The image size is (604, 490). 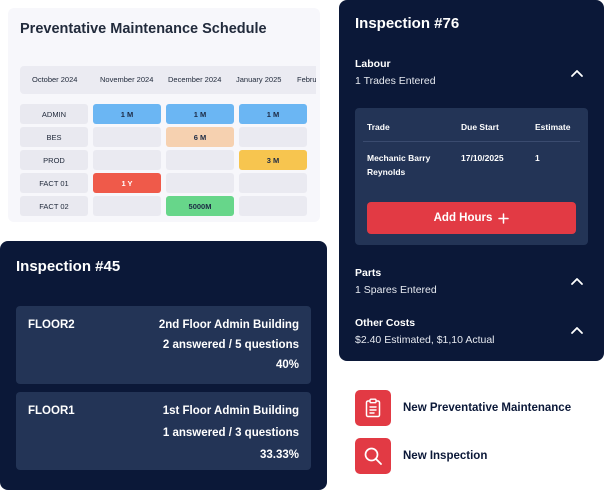 I want to click on add-hours-button: Add Hours, so click(x=471, y=218).